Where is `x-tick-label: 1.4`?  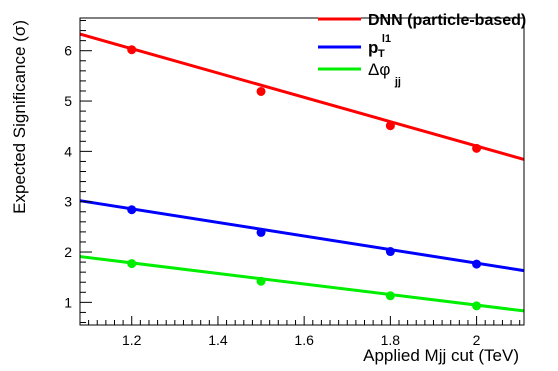
x-tick-label: 1.4 is located at coordinates (218, 340).